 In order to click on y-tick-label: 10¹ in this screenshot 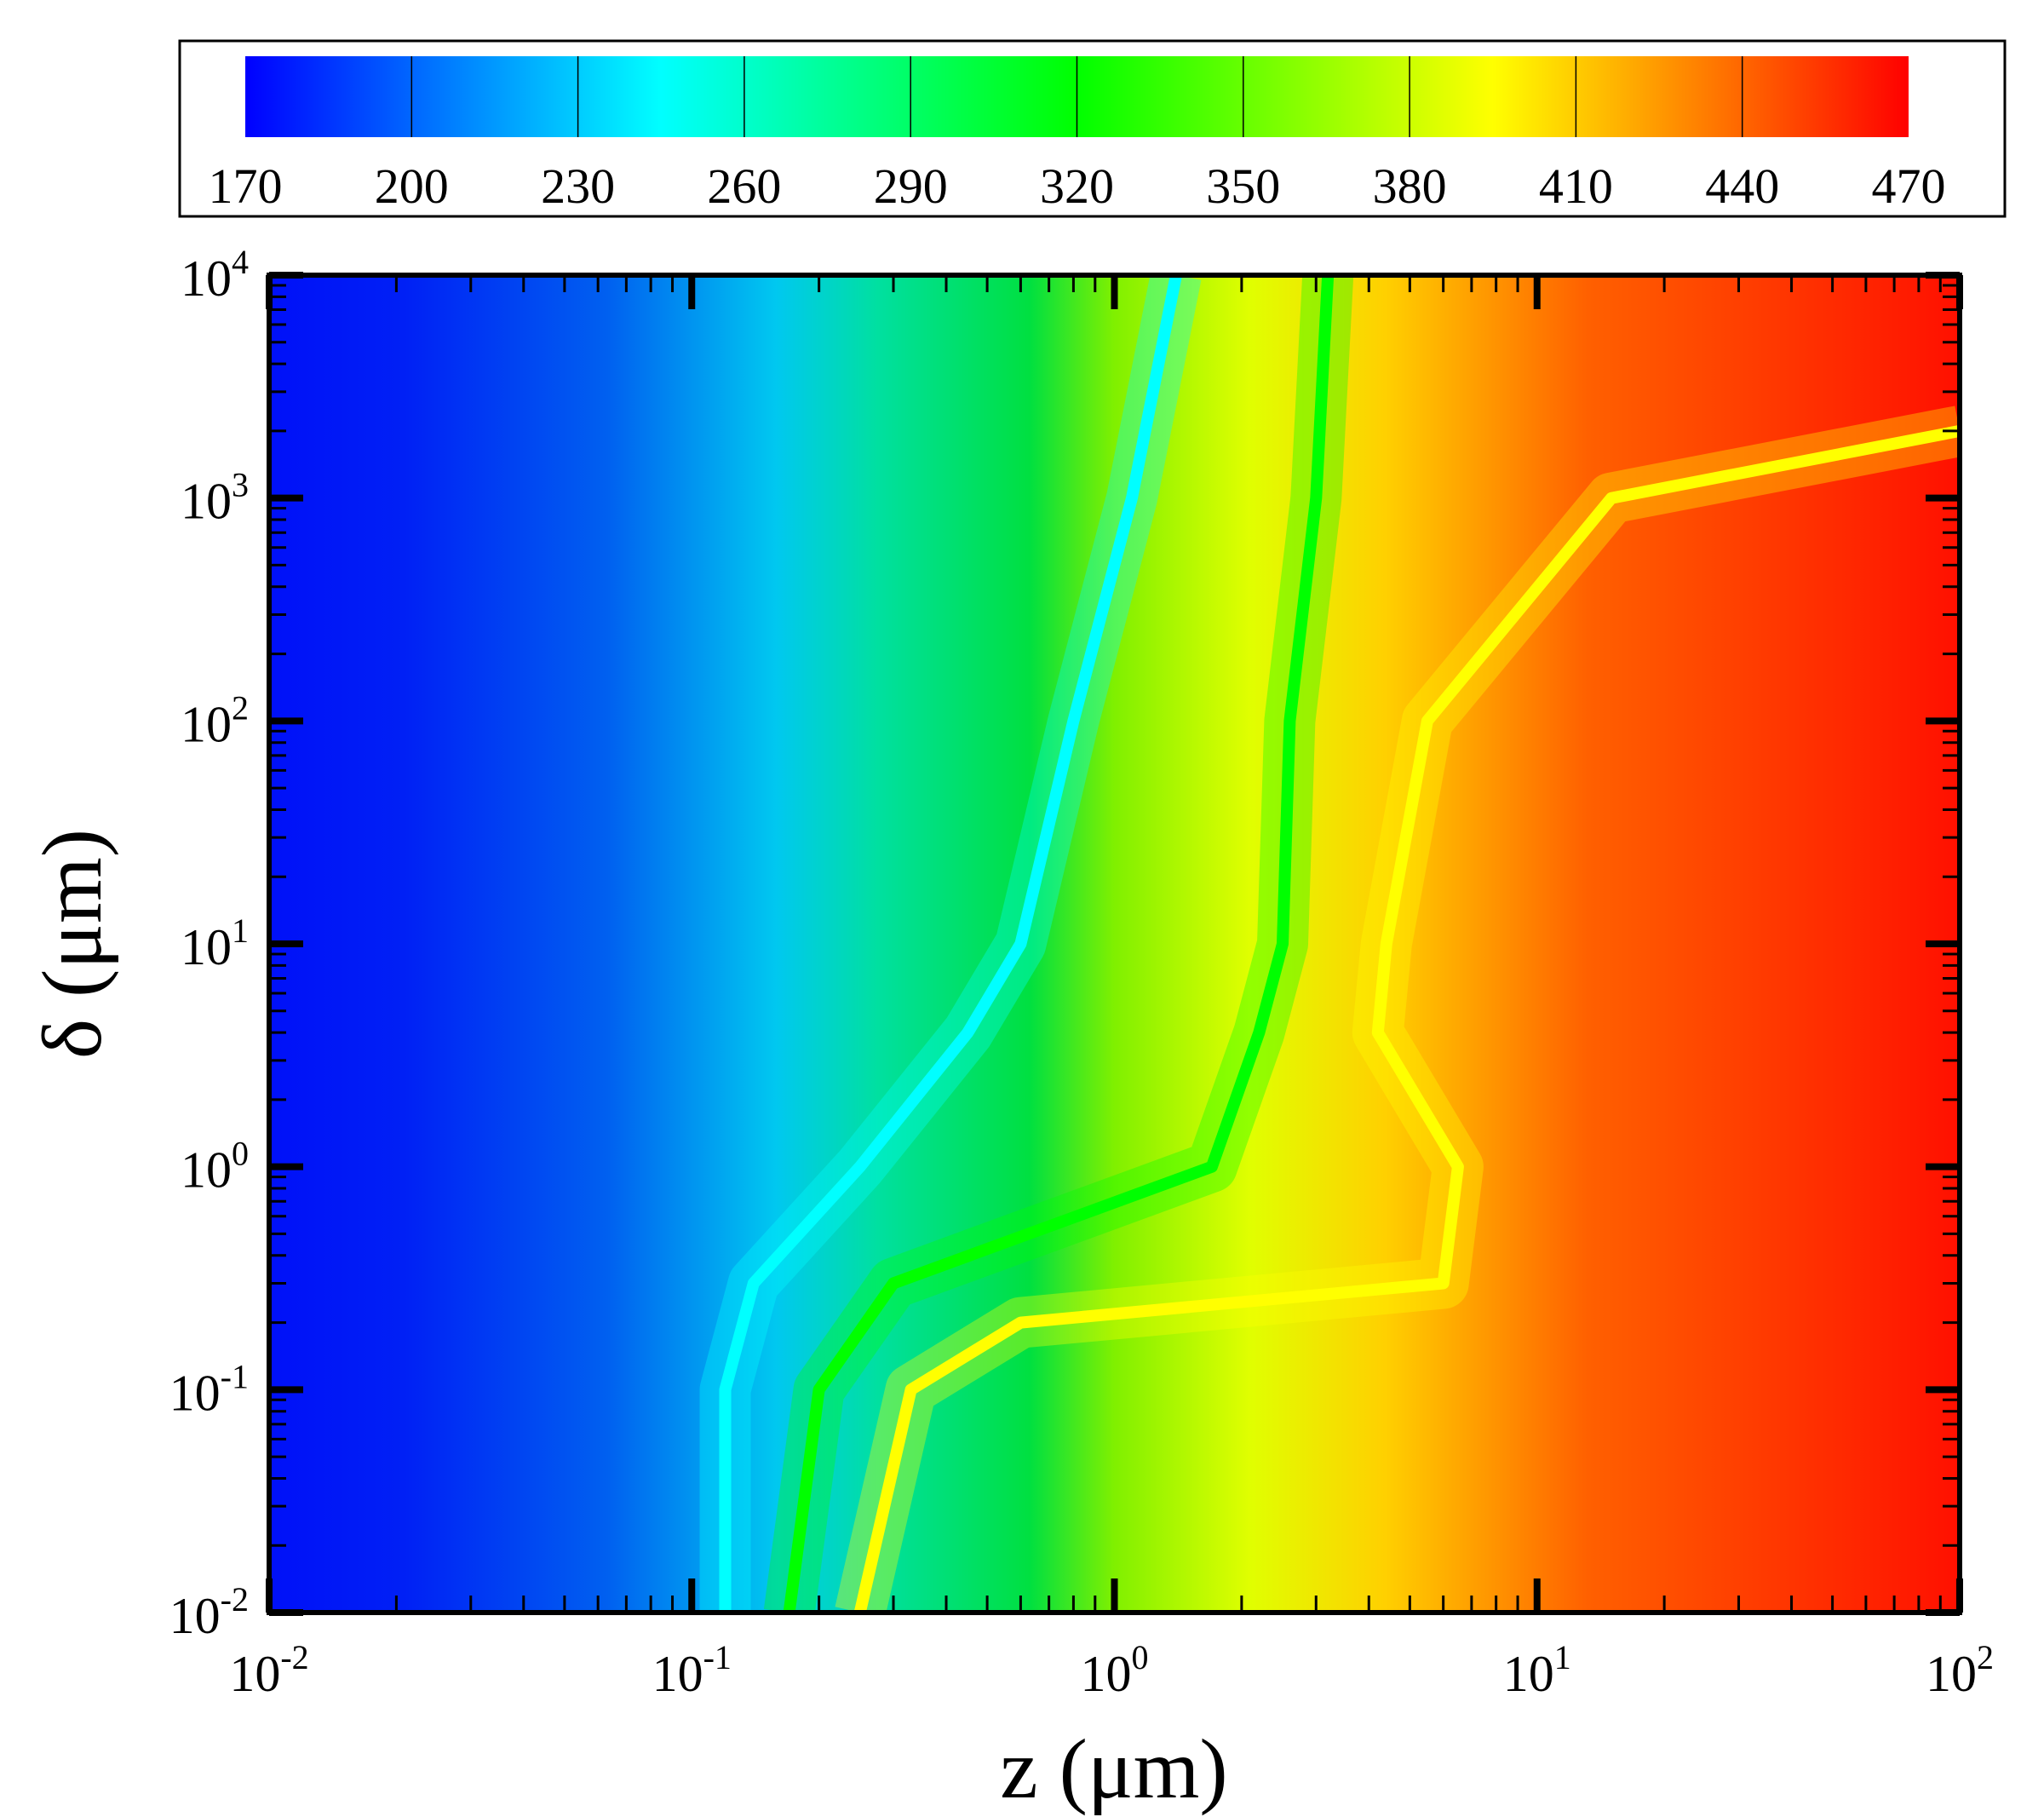, I will do `click(215, 943)`.